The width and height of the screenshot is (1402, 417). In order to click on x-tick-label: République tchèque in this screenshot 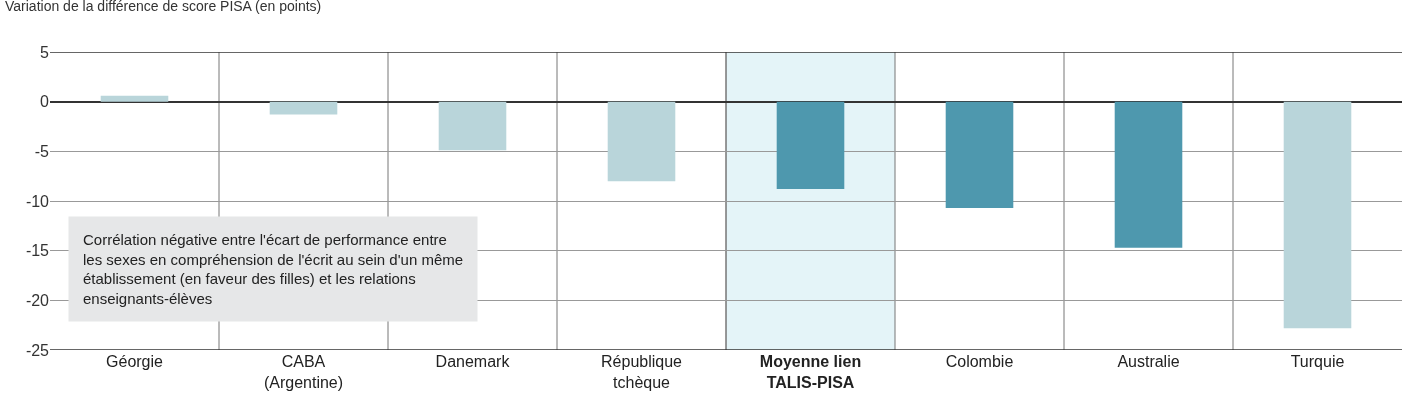, I will do `click(642, 372)`.